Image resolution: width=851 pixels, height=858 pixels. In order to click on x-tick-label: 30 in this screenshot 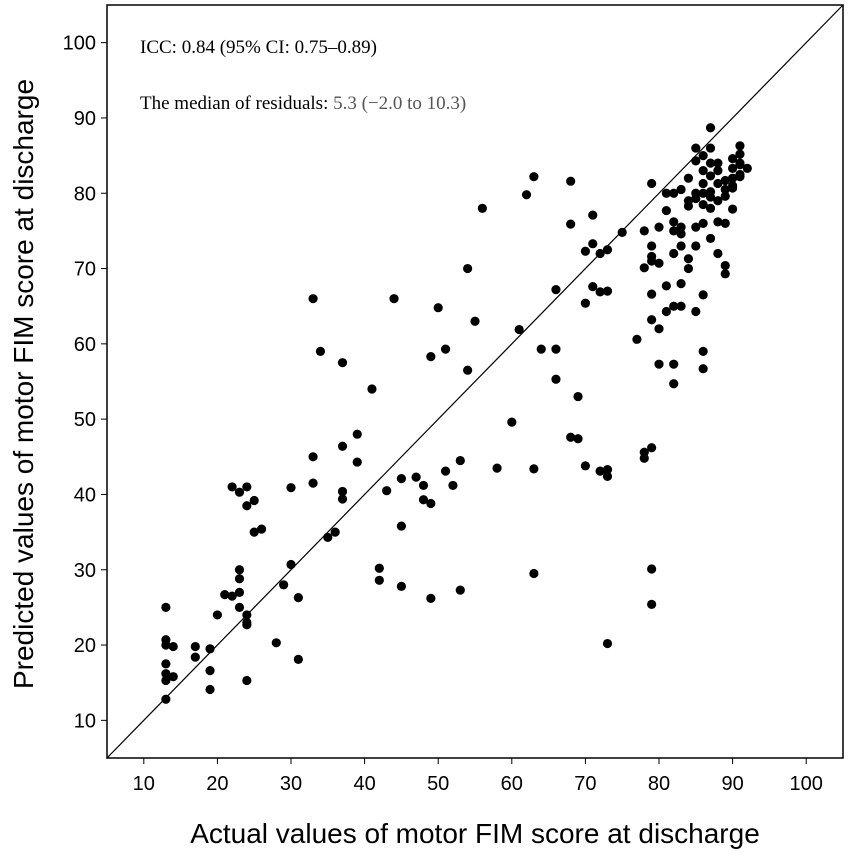, I will do `click(291, 784)`.